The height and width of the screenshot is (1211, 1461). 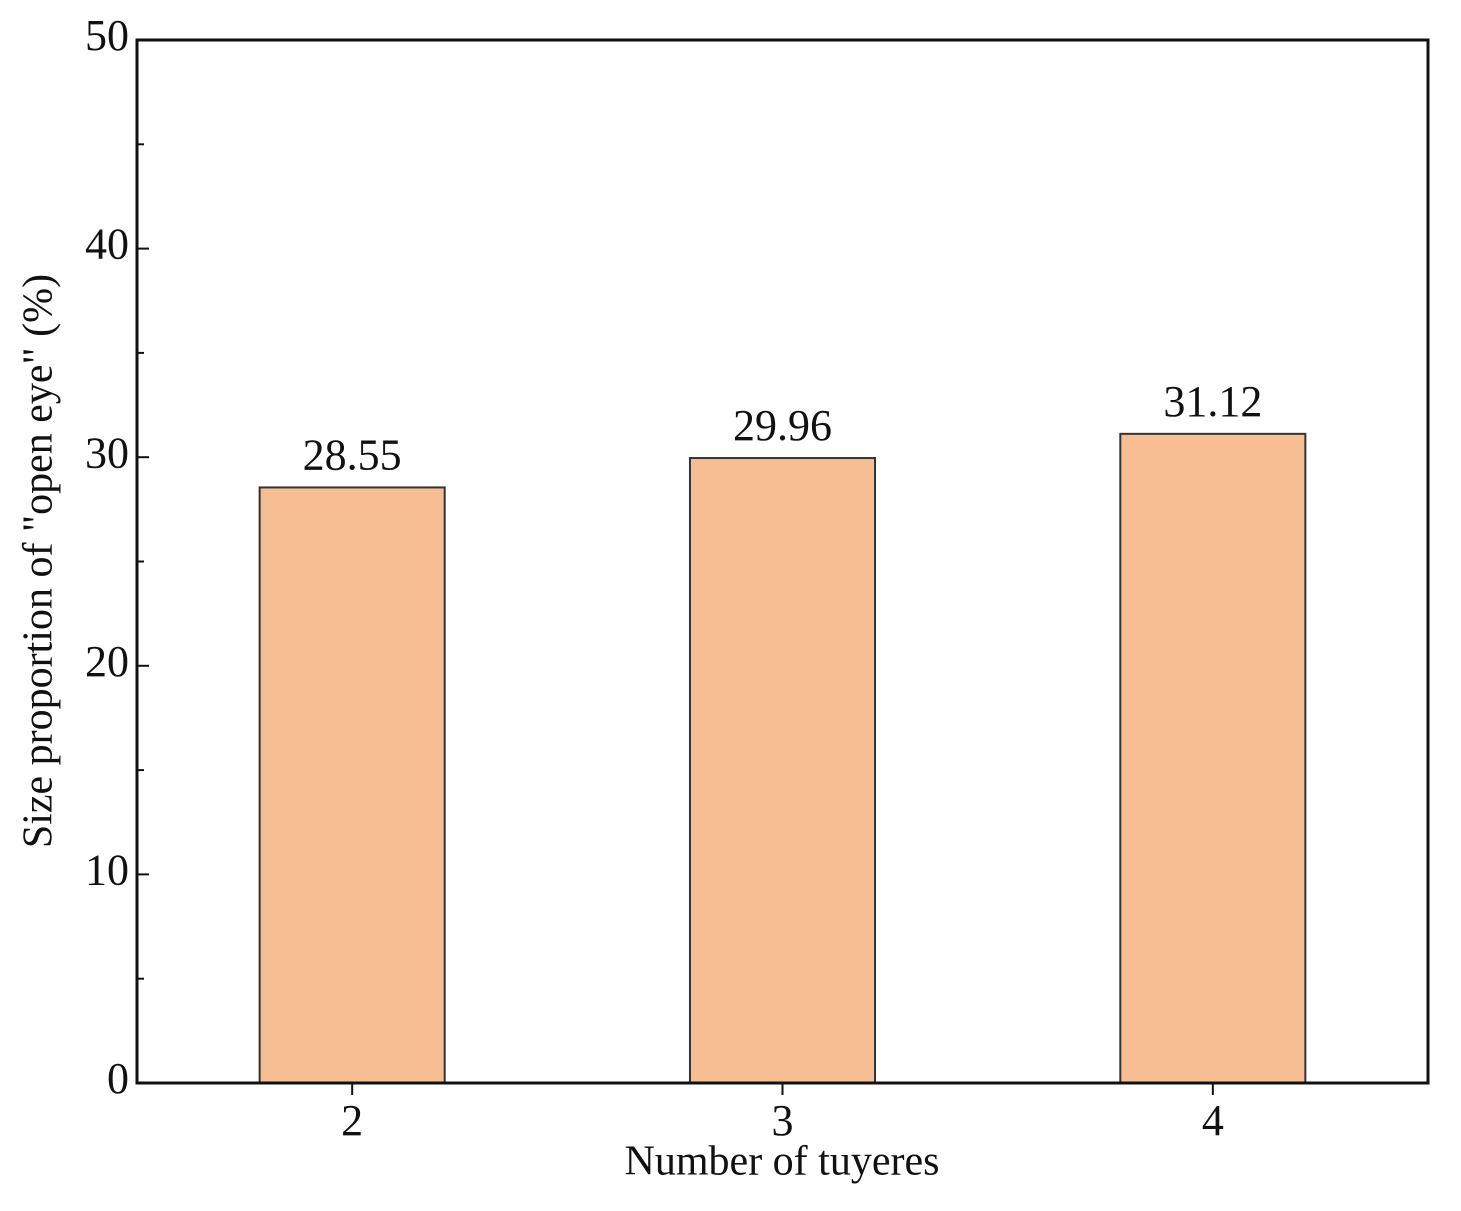 I want to click on value-label: 31.12, so click(x=1212, y=401).